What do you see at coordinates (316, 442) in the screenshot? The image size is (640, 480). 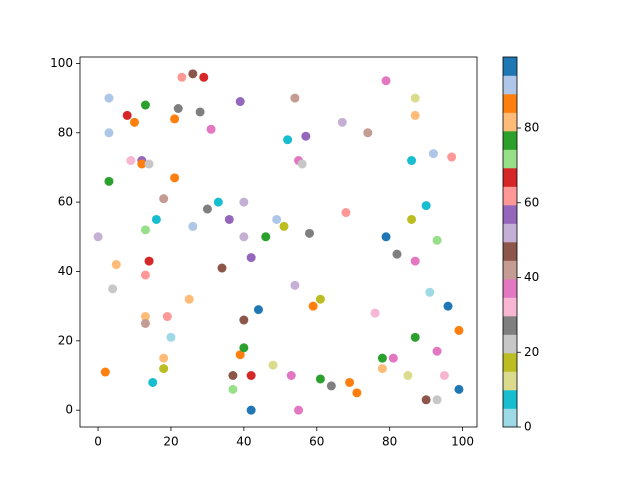 I see `x-tick-label: 60` at bounding box center [316, 442].